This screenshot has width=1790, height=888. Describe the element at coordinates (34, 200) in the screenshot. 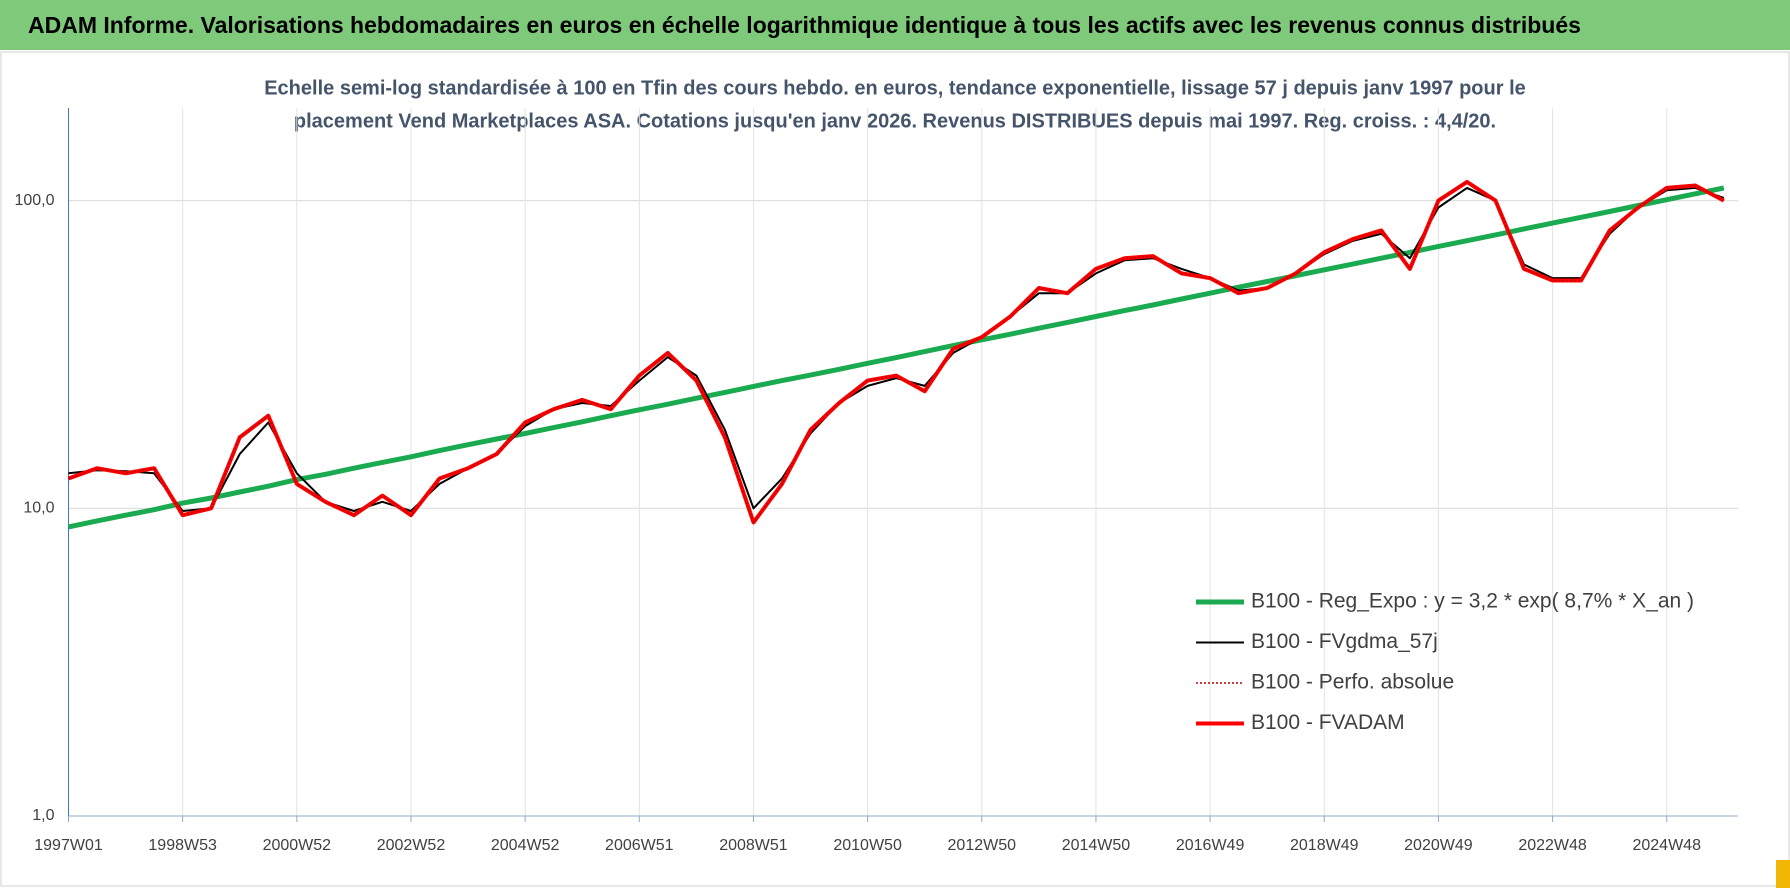

I see `y-tick-label: 100,0` at that location.